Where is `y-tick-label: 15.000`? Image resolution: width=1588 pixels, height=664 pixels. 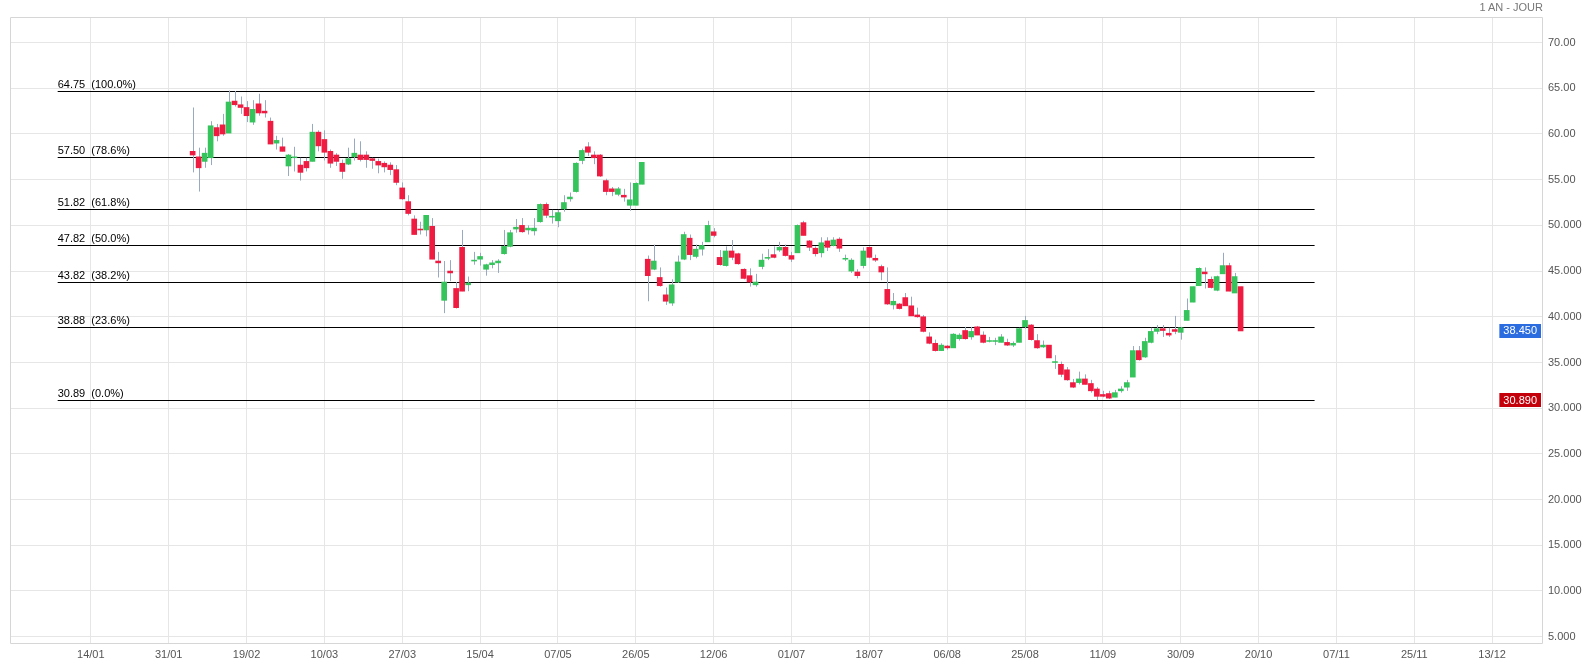
y-tick-label: 15.000 is located at coordinates (1565, 544).